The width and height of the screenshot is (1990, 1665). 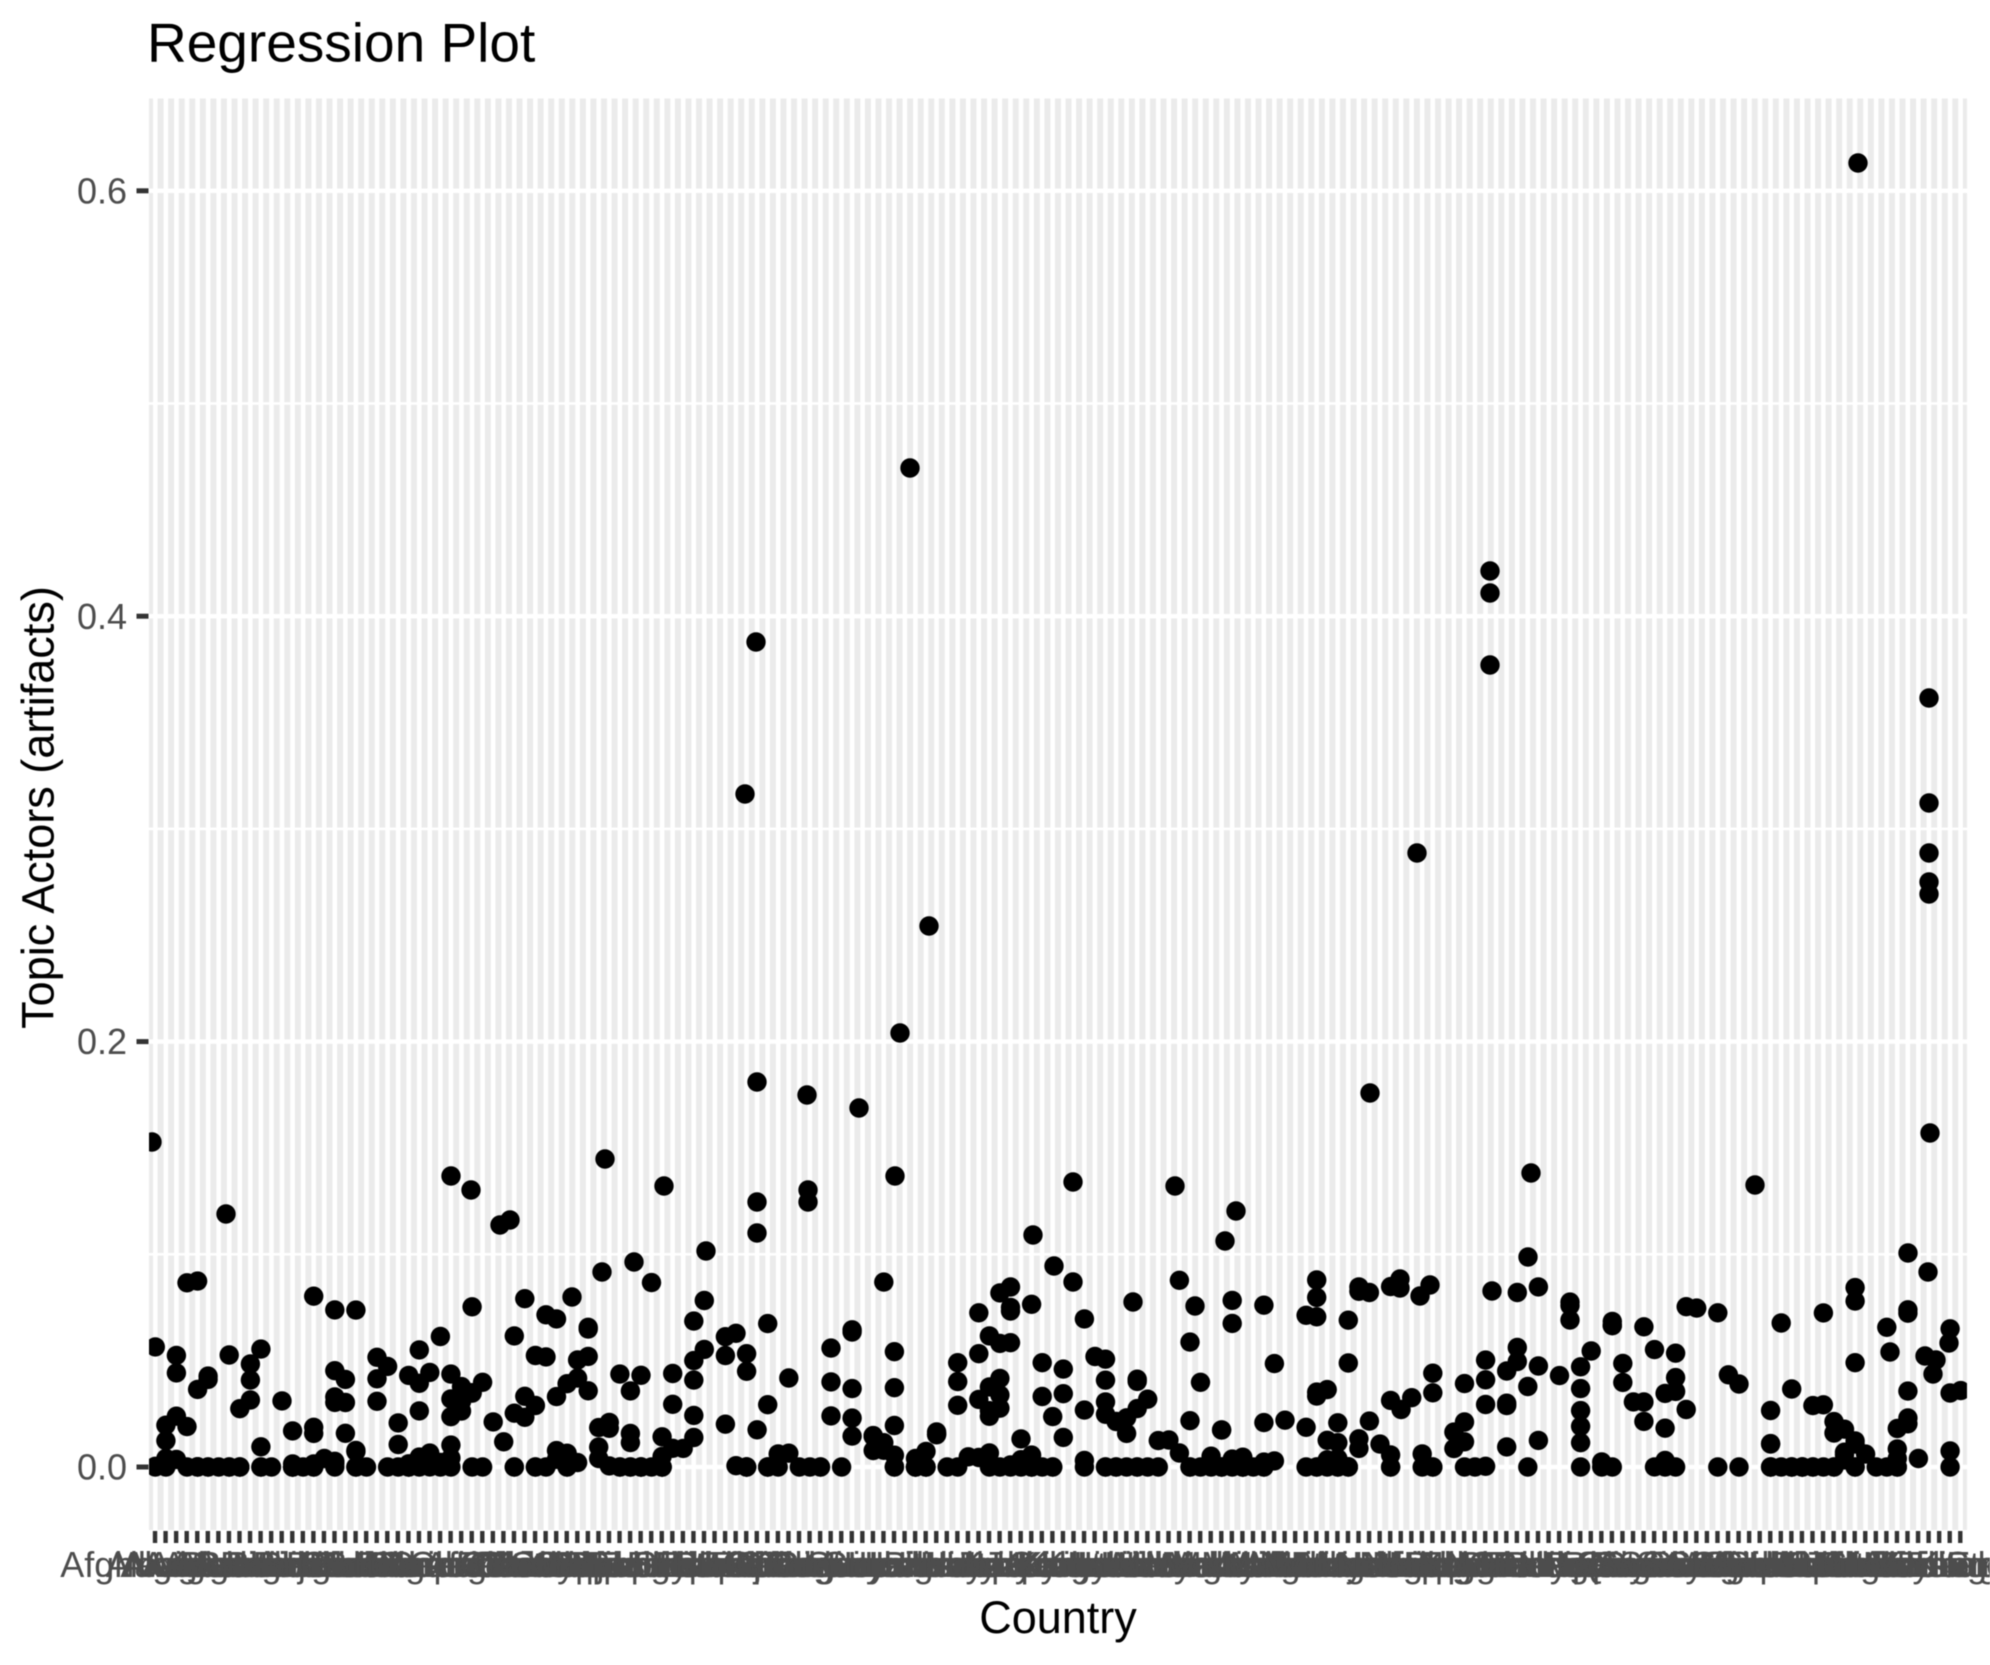 I want to click on svg-text: Mexico, so click(x=1306, y=1564).